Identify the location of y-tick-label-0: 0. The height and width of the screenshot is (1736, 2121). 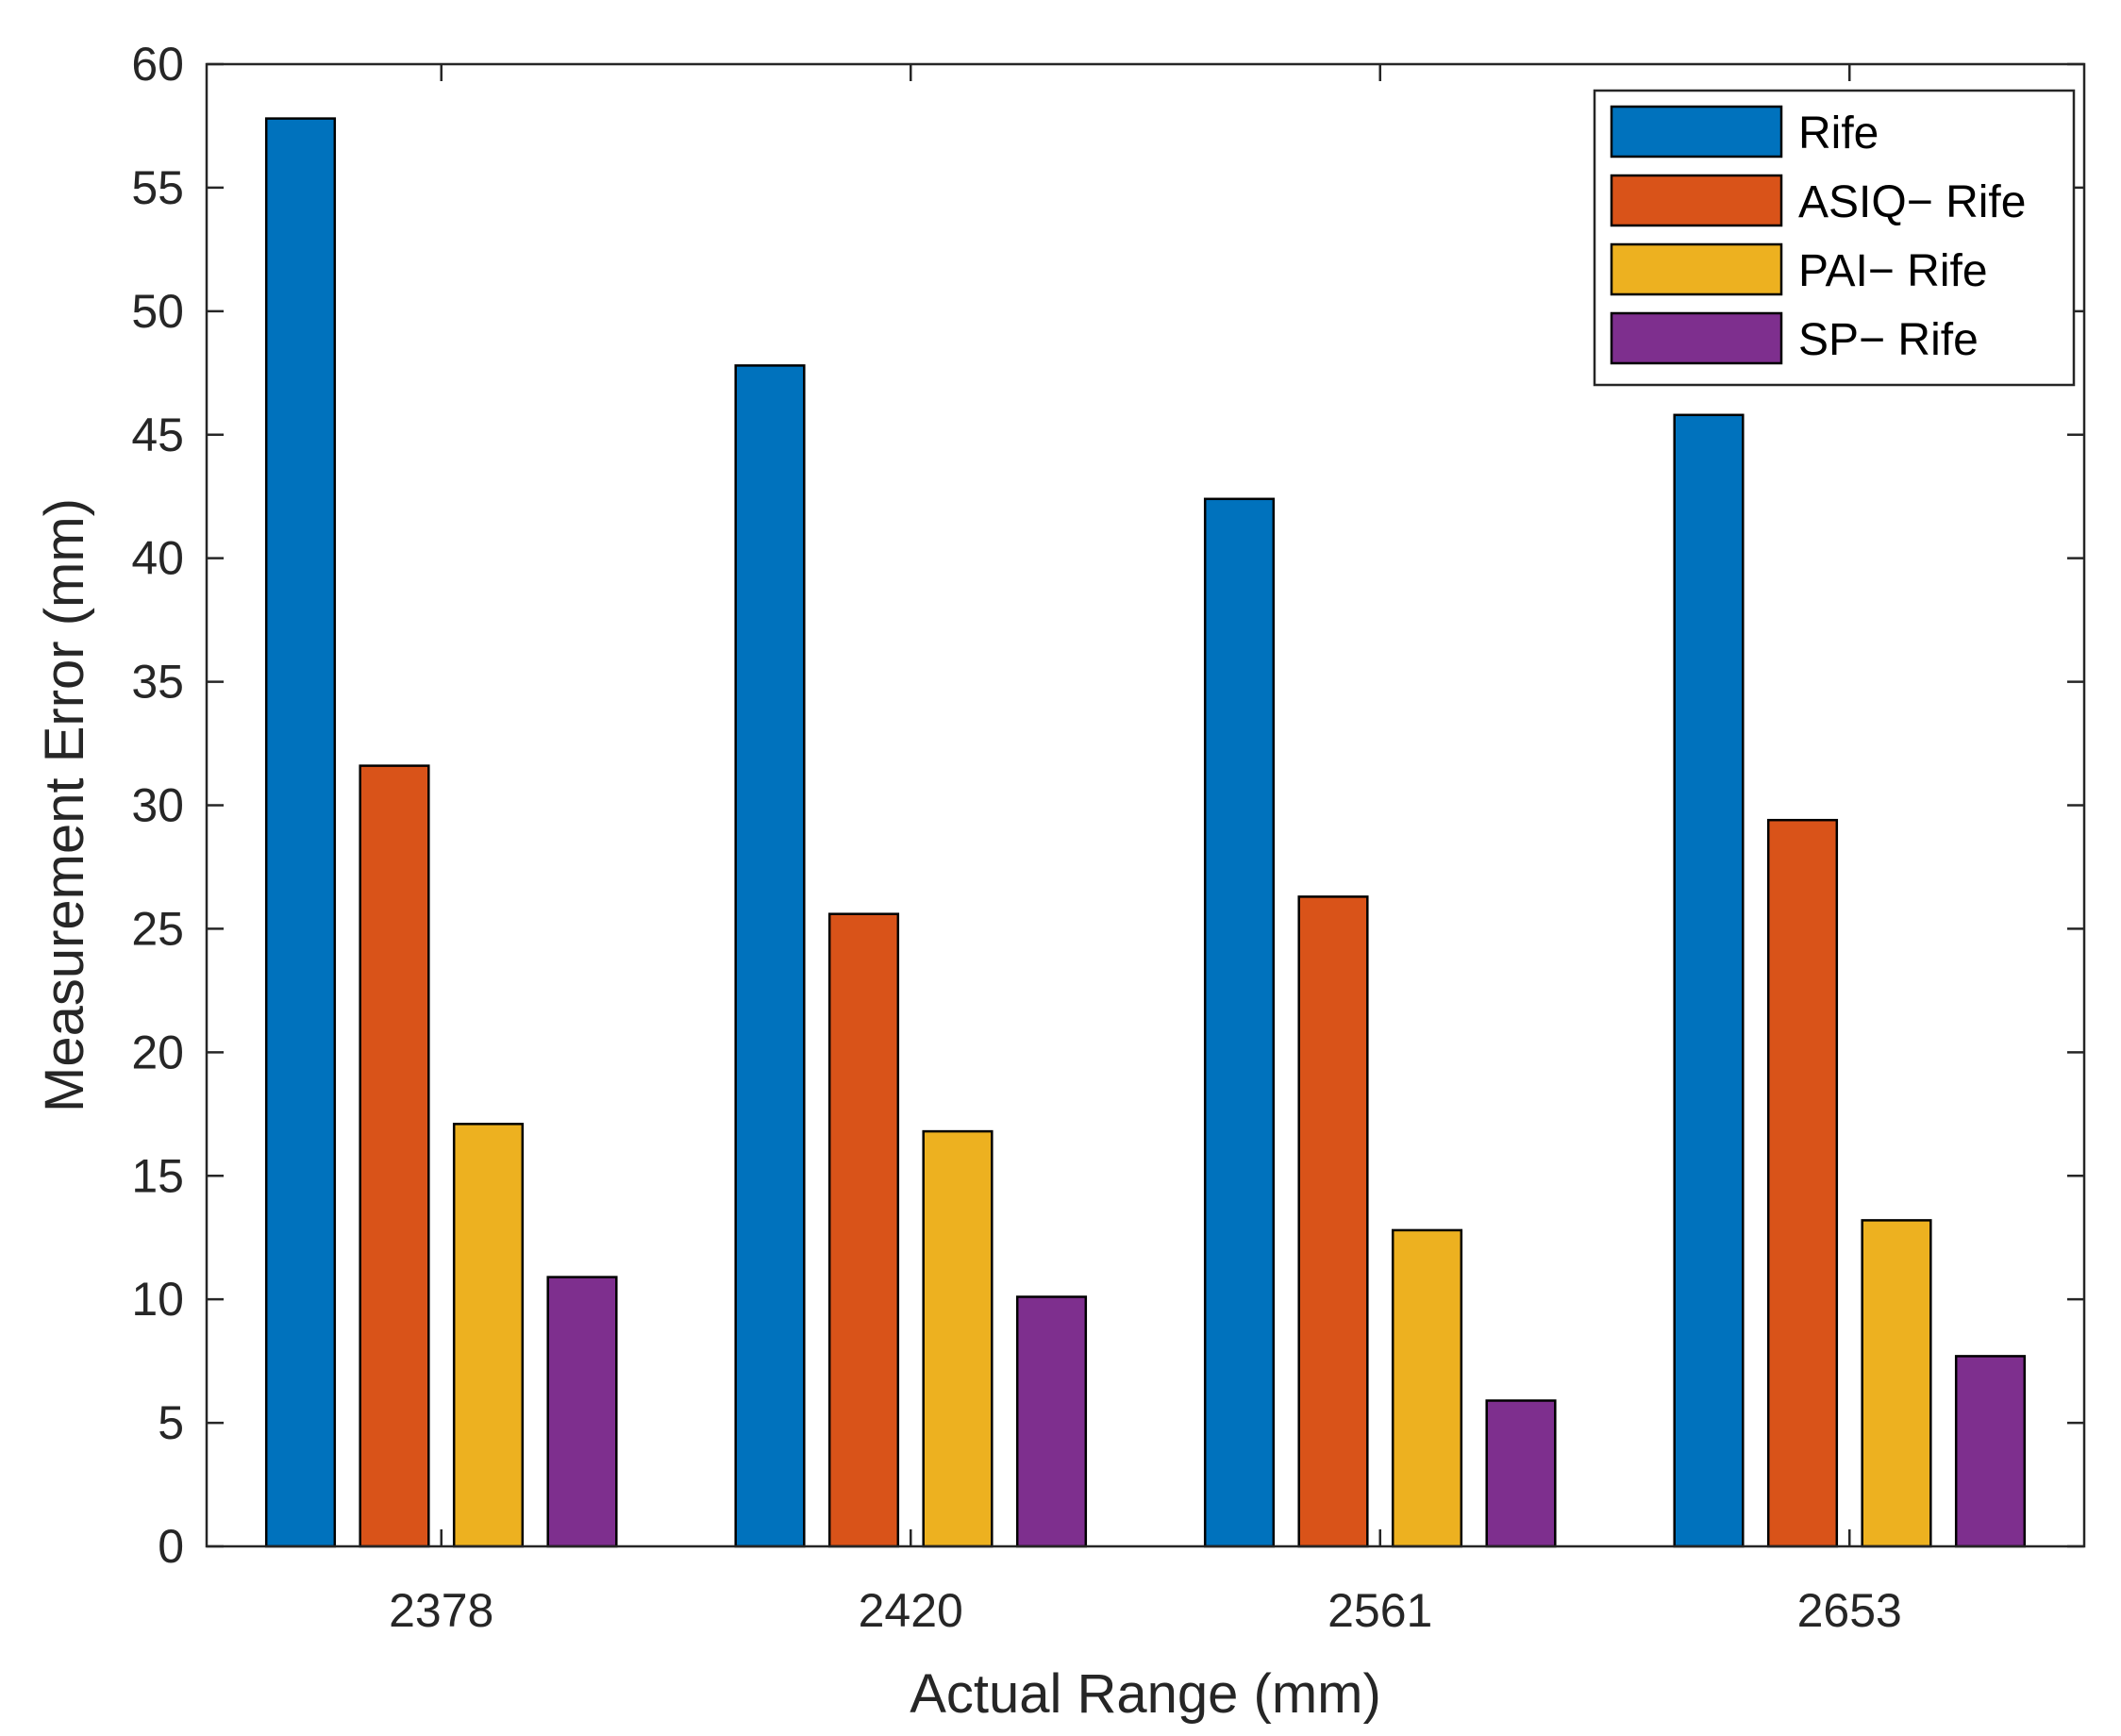
(171, 1547).